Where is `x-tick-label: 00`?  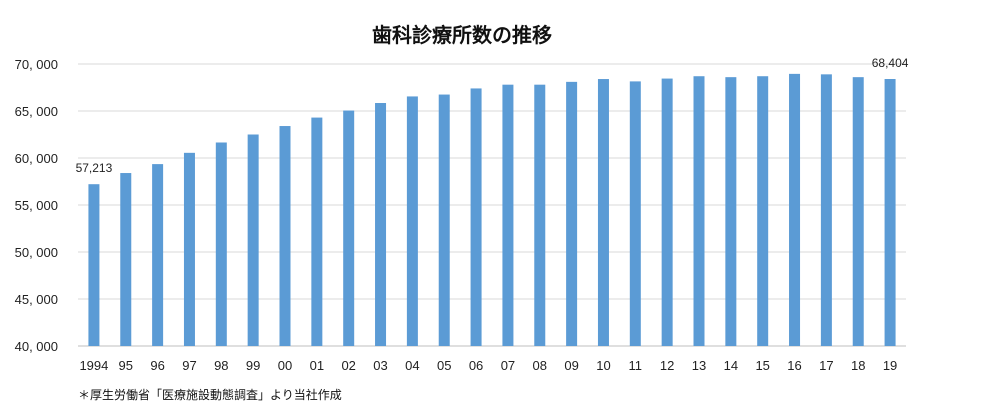 x-tick-label: 00 is located at coordinates (285, 365).